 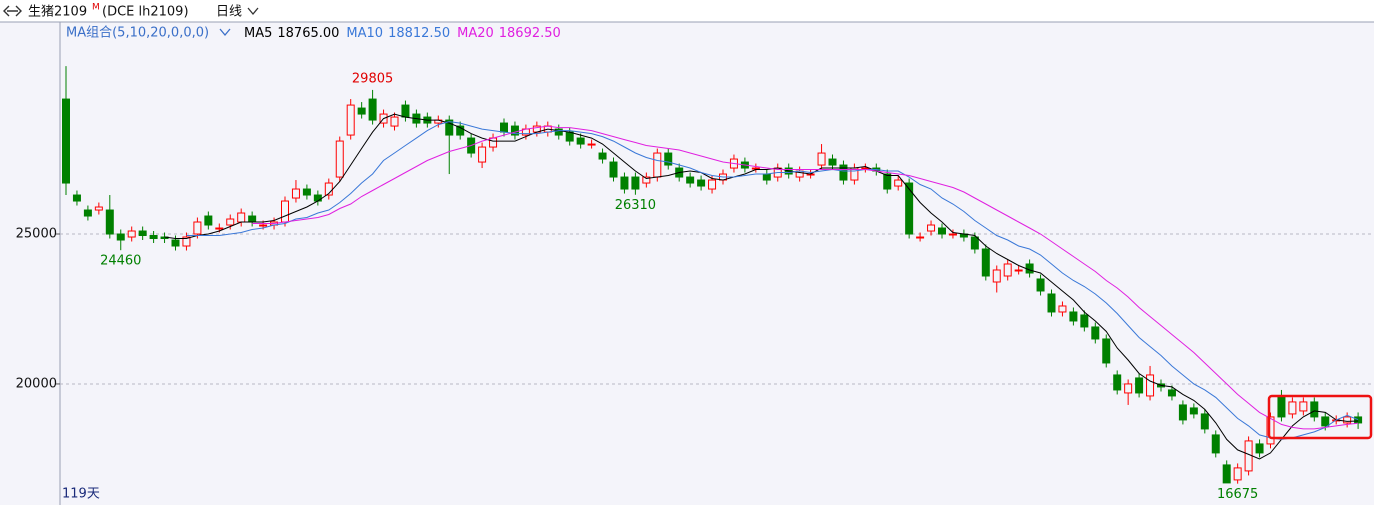 What do you see at coordinates (419, 33) in the screenshot?
I see `legend-value: 18812.50` at bounding box center [419, 33].